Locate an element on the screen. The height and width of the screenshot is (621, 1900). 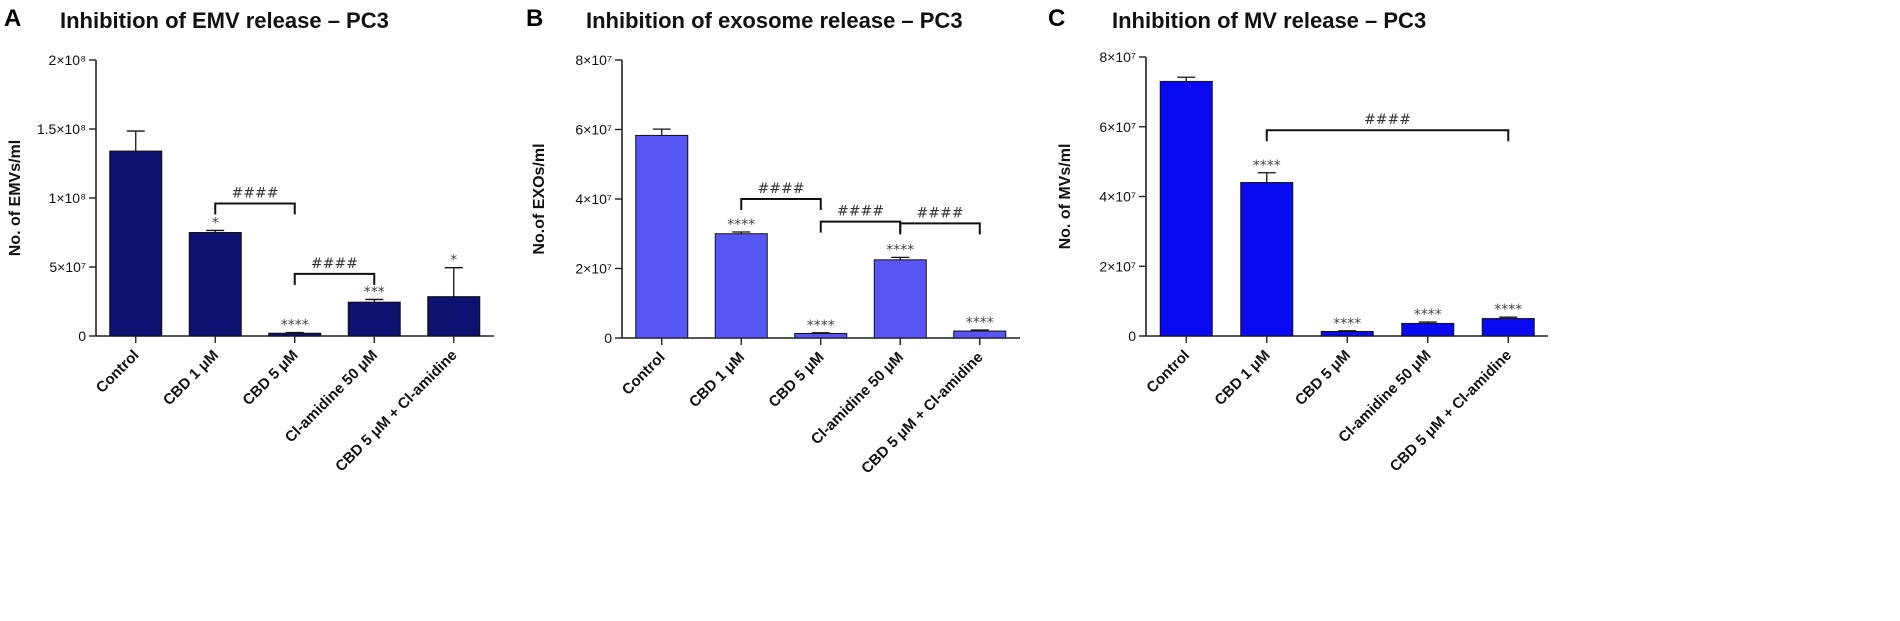
y-axis-label: No.of EXOs/ml is located at coordinates (539, 198).